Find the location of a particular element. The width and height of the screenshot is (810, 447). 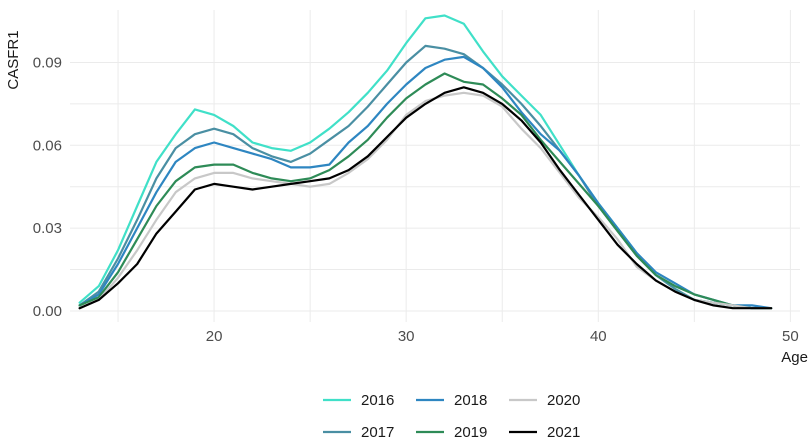

legend-label-2020: 2020 is located at coordinates (563, 400).